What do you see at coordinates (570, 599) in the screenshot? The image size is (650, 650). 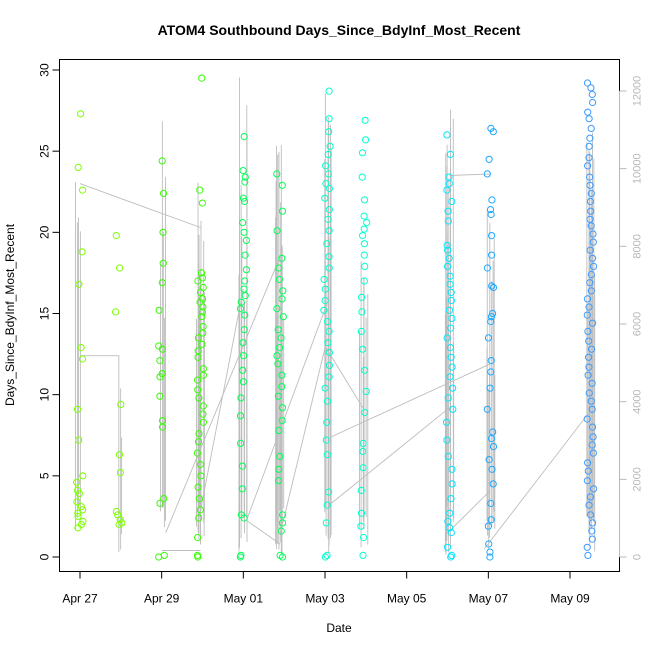 I see `x-tick-label: May 09` at bounding box center [570, 599].